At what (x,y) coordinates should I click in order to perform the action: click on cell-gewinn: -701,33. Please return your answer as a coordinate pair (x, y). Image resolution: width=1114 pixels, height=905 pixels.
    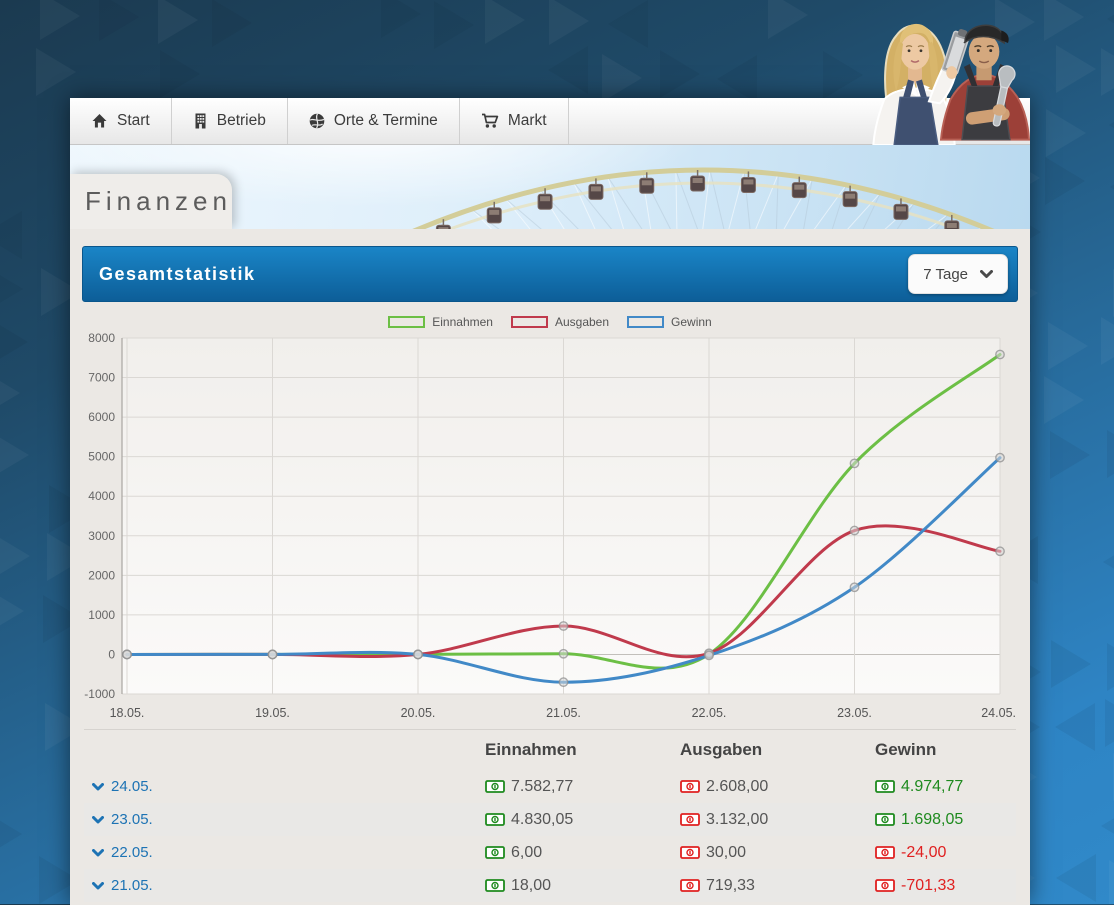
    Looking at the image, I should click on (945, 886).